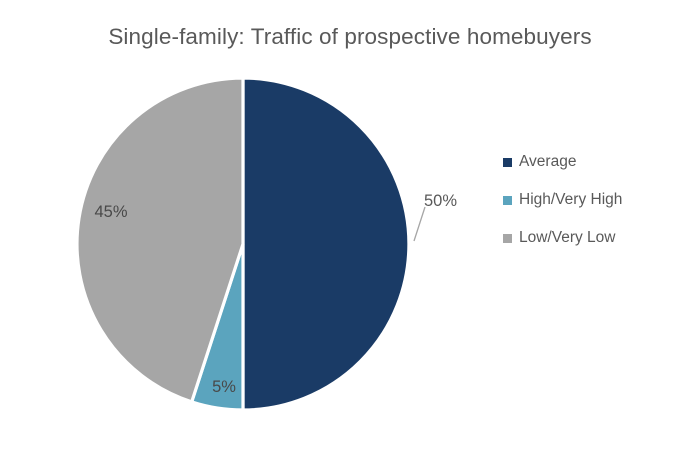 The height and width of the screenshot is (450, 700). Describe the element at coordinates (110, 212) in the screenshot. I see `data-label-low-very-low: 45%` at that location.